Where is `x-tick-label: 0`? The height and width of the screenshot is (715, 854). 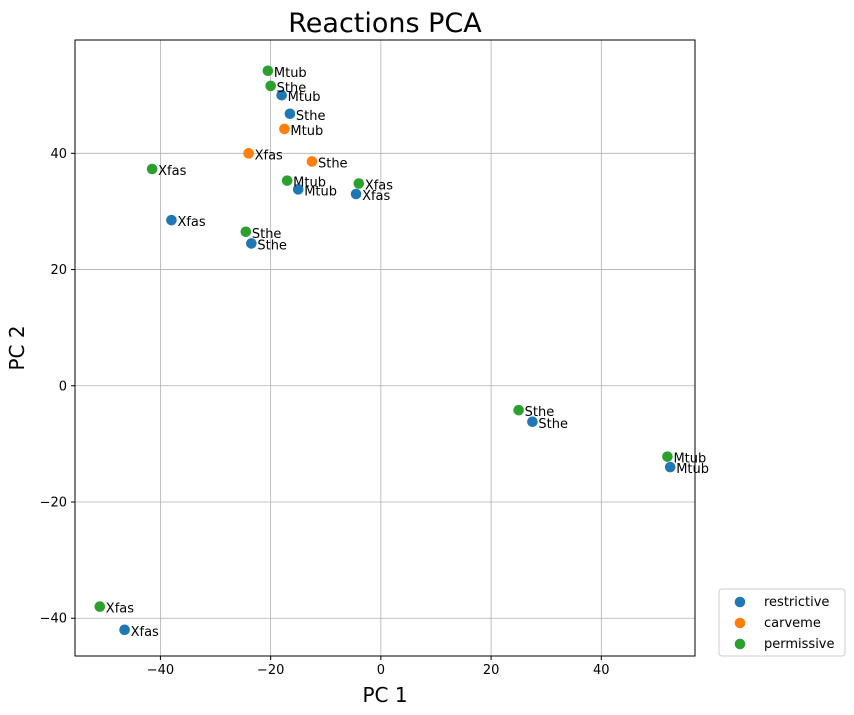
x-tick-label: 0 is located at coordinates (381, 670).